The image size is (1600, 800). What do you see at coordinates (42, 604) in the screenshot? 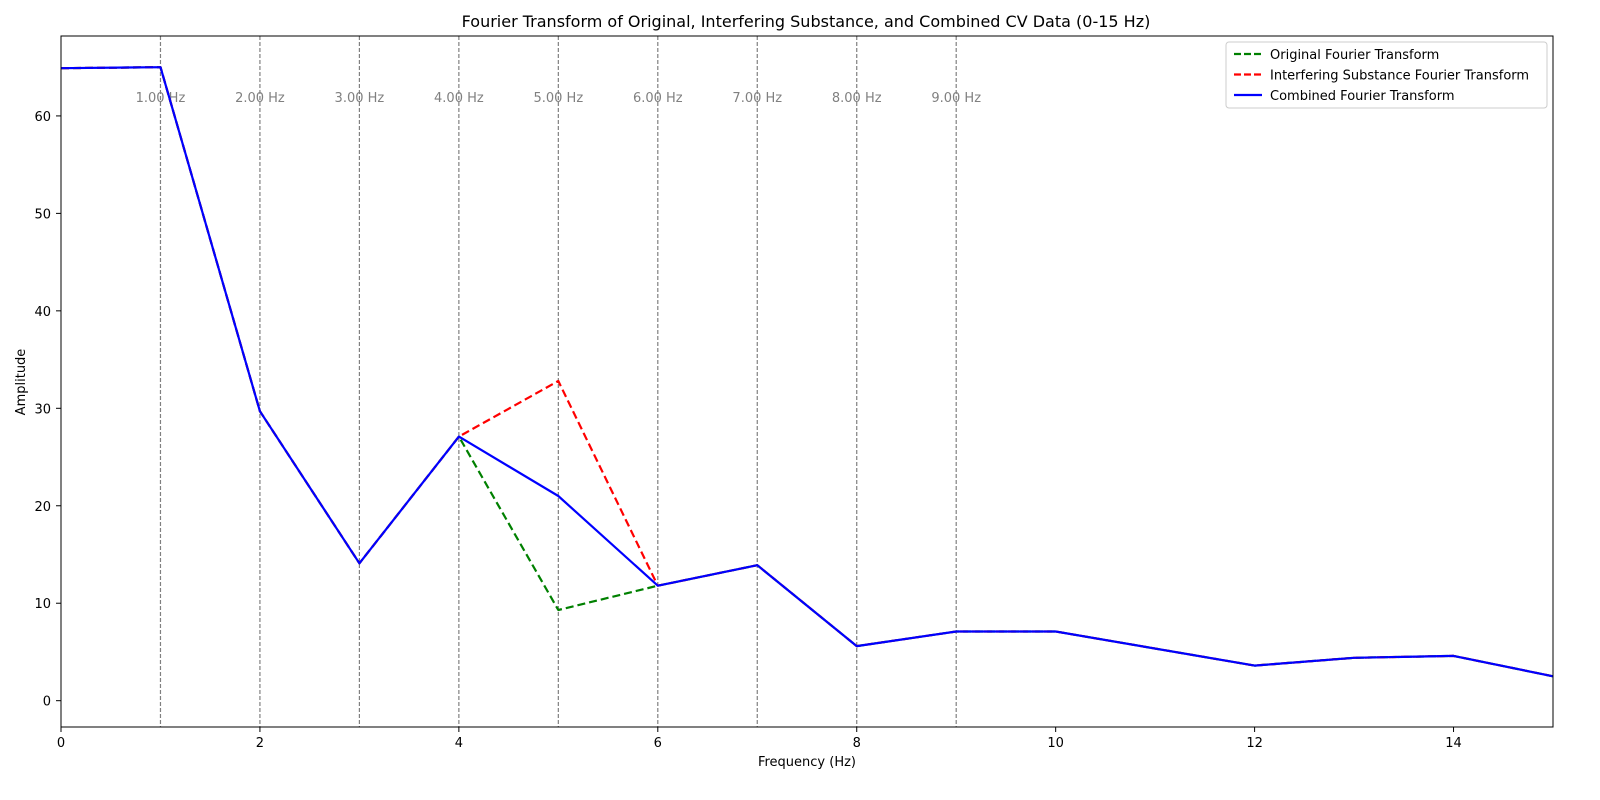
I see `y-tick-label: 10` at bounding box center [42, 604].